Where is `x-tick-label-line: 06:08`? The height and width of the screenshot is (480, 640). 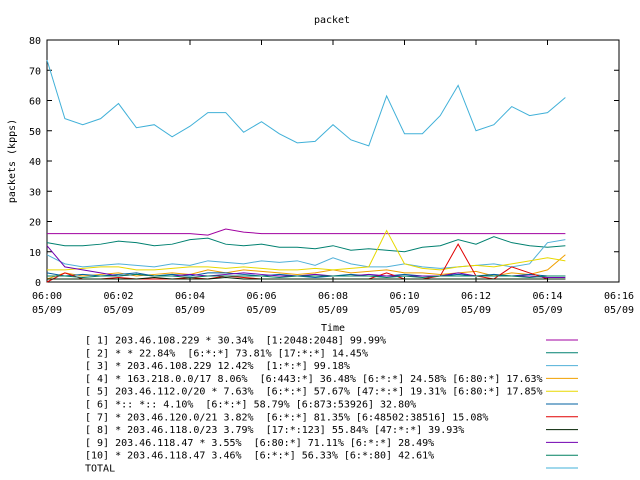 x-tick-label-line: 06:08 is located at coordinates (333, 296).